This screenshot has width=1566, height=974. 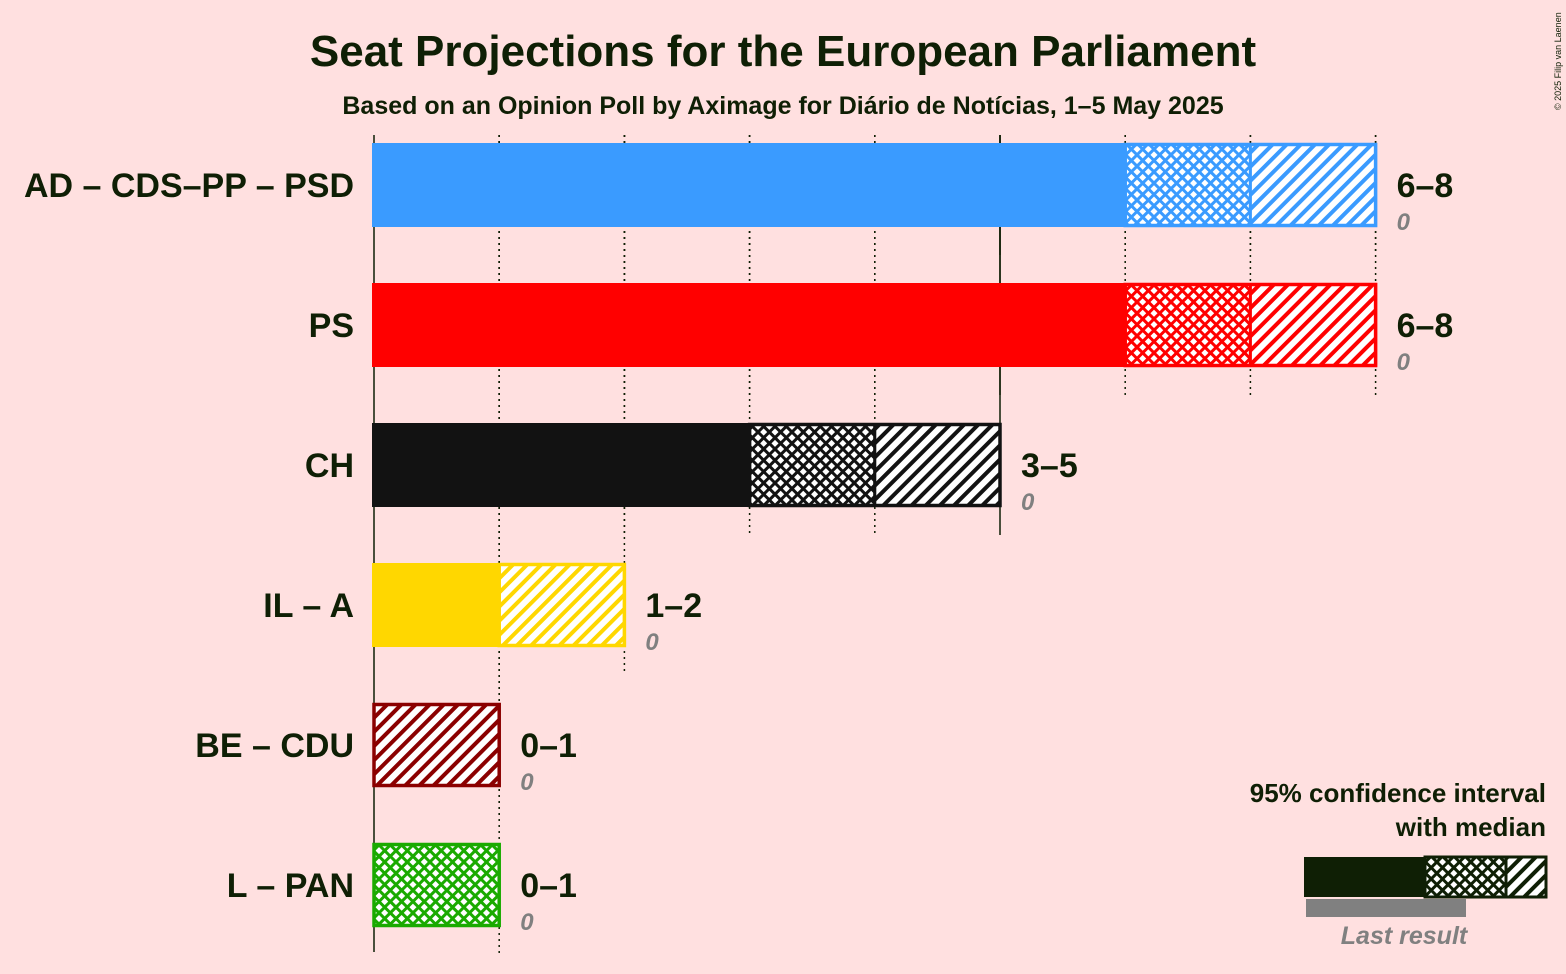 I want to click on party-label: L – PAN, so click(x=290, y=886).